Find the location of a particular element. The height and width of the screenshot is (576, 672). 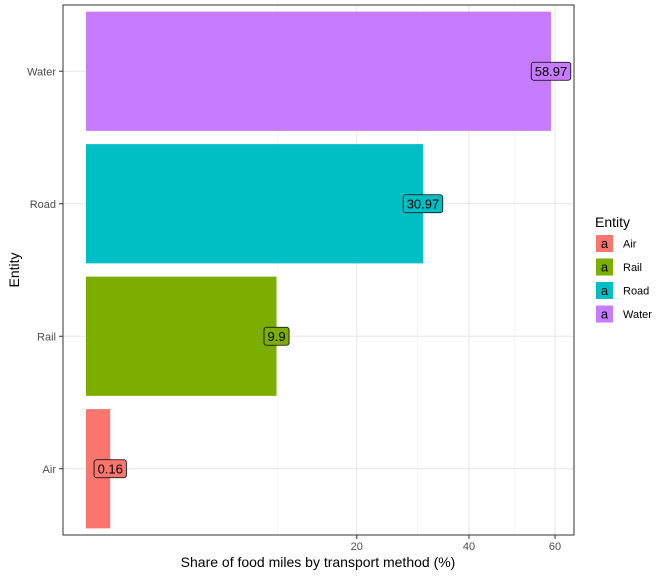

legend-item-air: a Air is located at coordinates (616, 243).